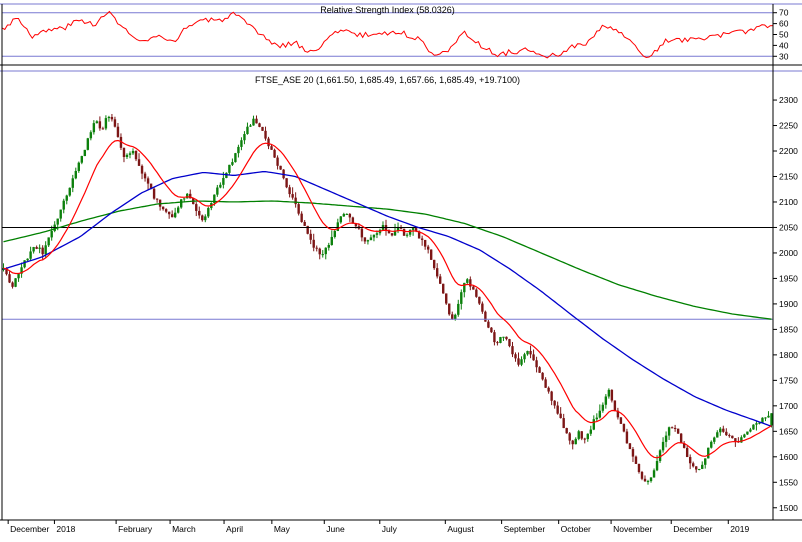  Describe the element at coordinates (739, 529) in the screenshot. I see `x-tick-label: 2019` at that location.